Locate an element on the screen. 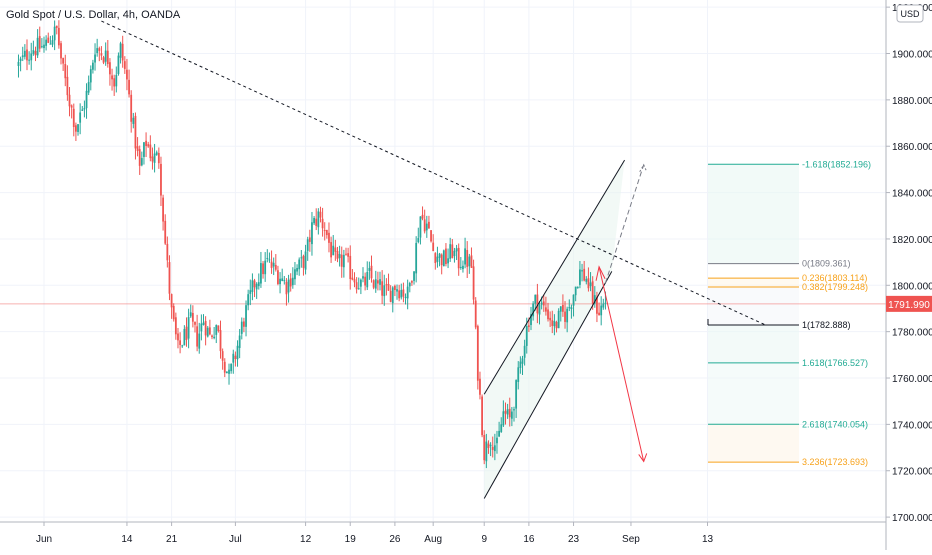  projection-dashed-arrowhead is located at coordinates (643, 168).